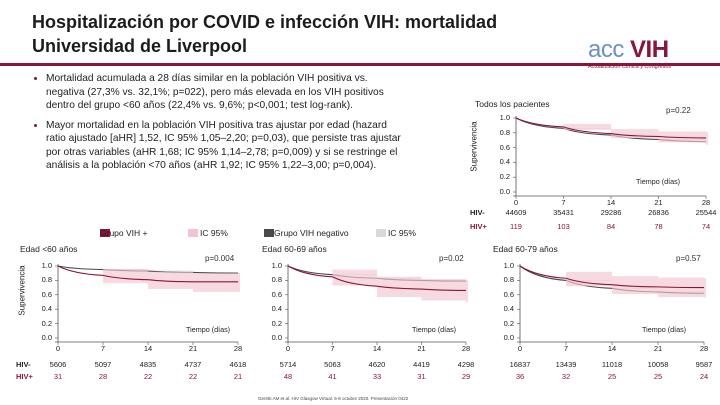 This screenshot has width=720, height=405. What do you see at coordinates (193, 348) in the screenshot?
I see `xtick-label-lt60: 21` at bounding box center [193, 348].